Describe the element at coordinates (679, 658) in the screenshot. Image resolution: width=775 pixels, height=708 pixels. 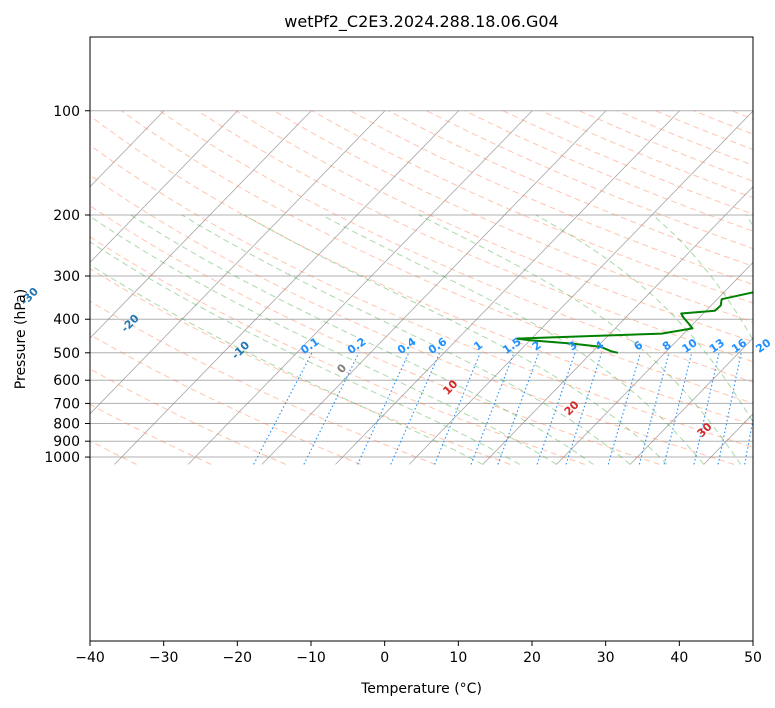
I see `x-tick-label: 40` at that location.